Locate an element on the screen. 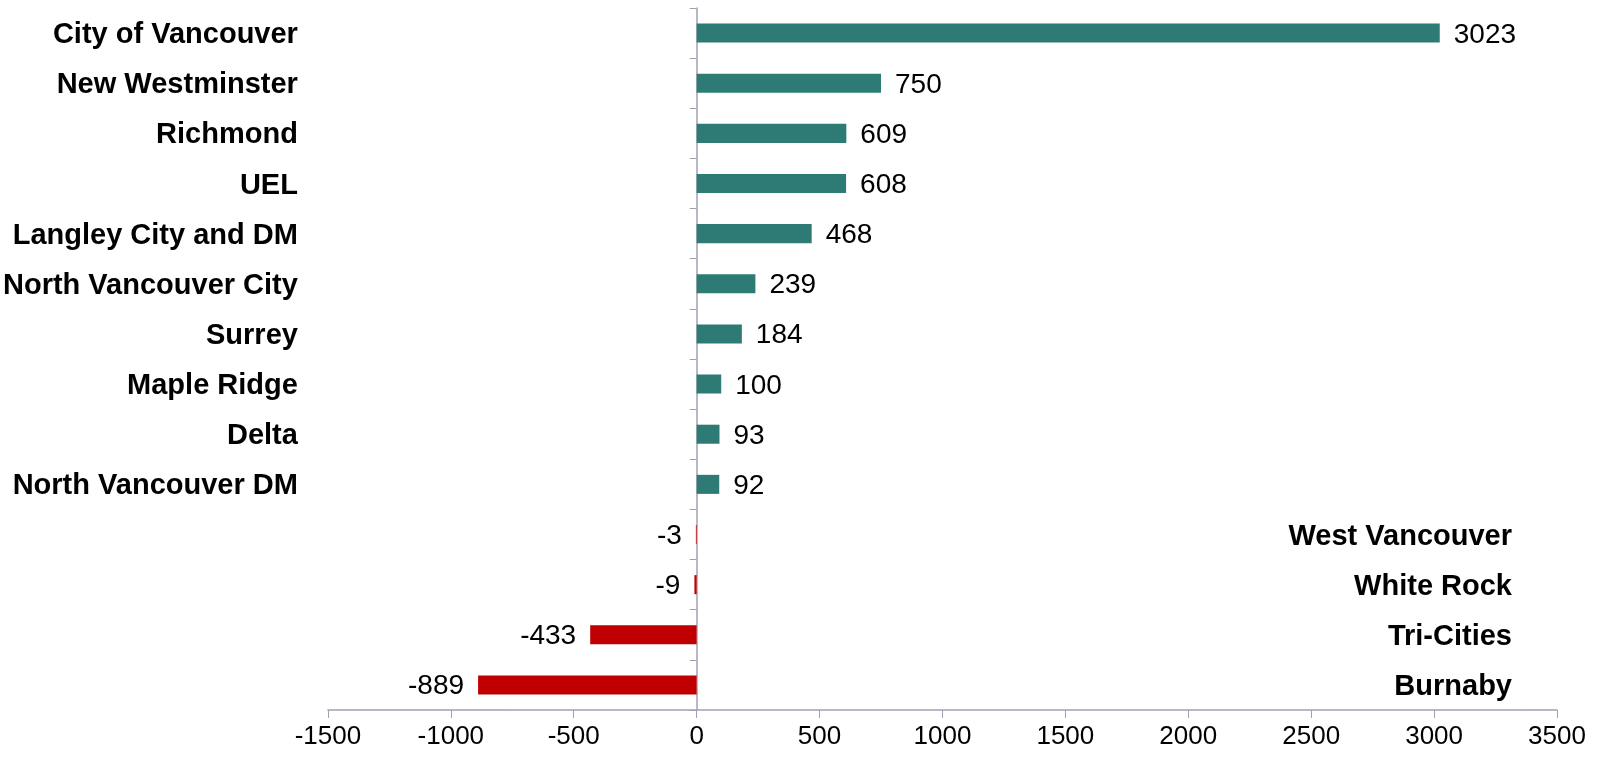 The height and width of the screenshot is (771, 1614). data-label: 100 is located at coordinates (758, 384).